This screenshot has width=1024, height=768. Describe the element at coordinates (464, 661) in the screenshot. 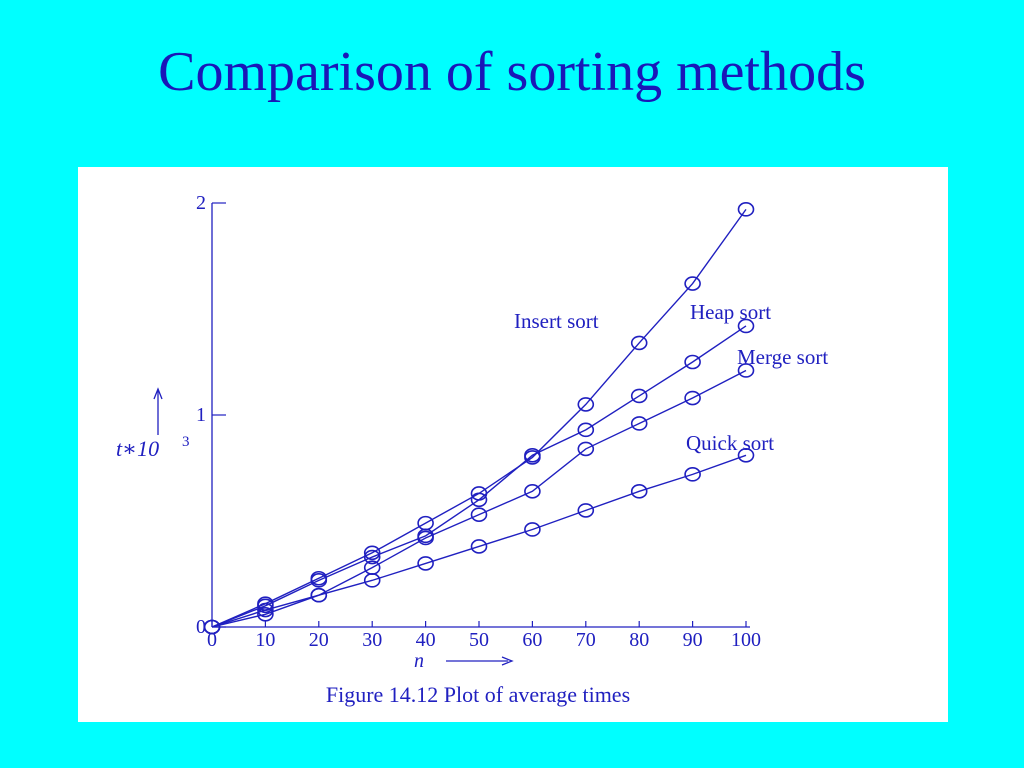

I see `x-axis-label: n` at that location.